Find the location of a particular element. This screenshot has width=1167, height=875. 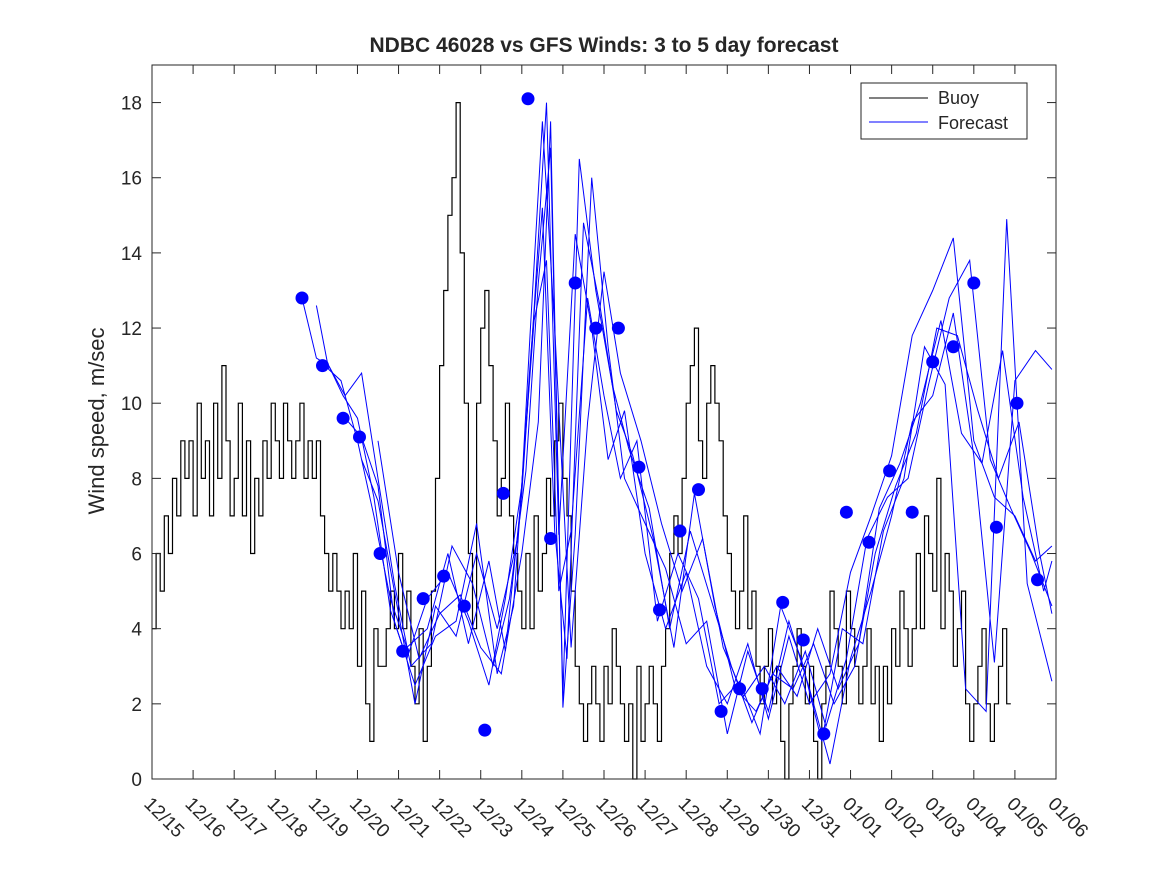

y-tick-label: 12 is located at coordinates (131, 329).